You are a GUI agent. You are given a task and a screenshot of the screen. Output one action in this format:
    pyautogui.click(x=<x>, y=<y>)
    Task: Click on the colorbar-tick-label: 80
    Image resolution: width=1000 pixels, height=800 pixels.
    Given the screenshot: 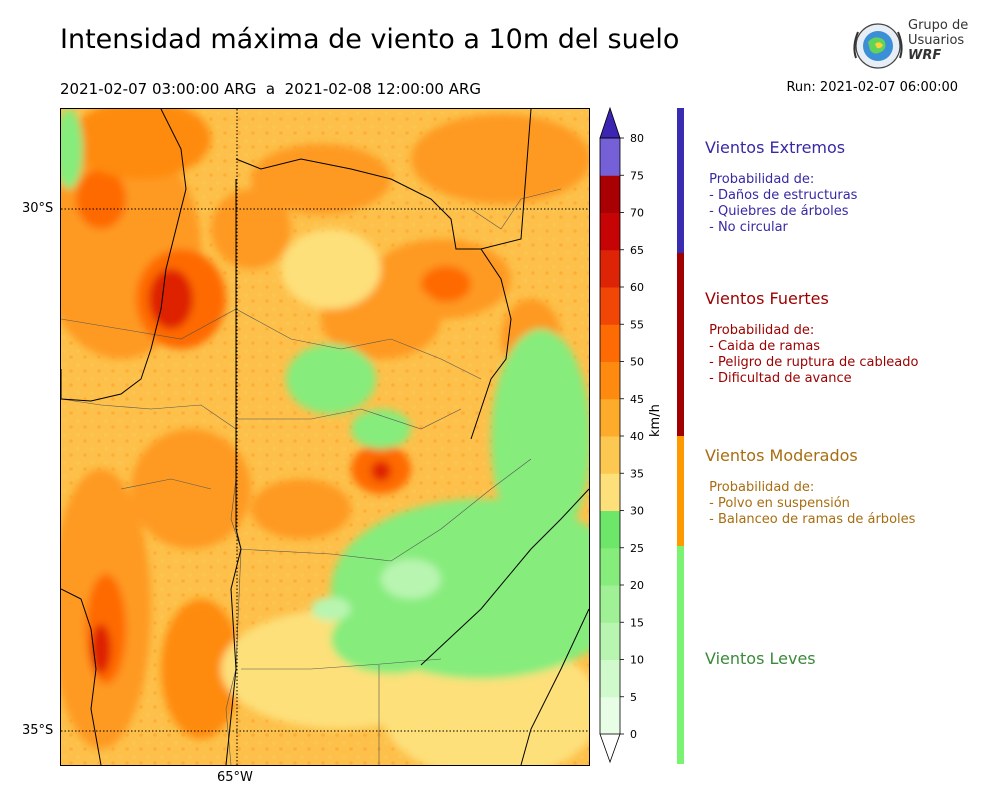 What is the action you would take?
    pyautogui.click(x=637, y=138)
    